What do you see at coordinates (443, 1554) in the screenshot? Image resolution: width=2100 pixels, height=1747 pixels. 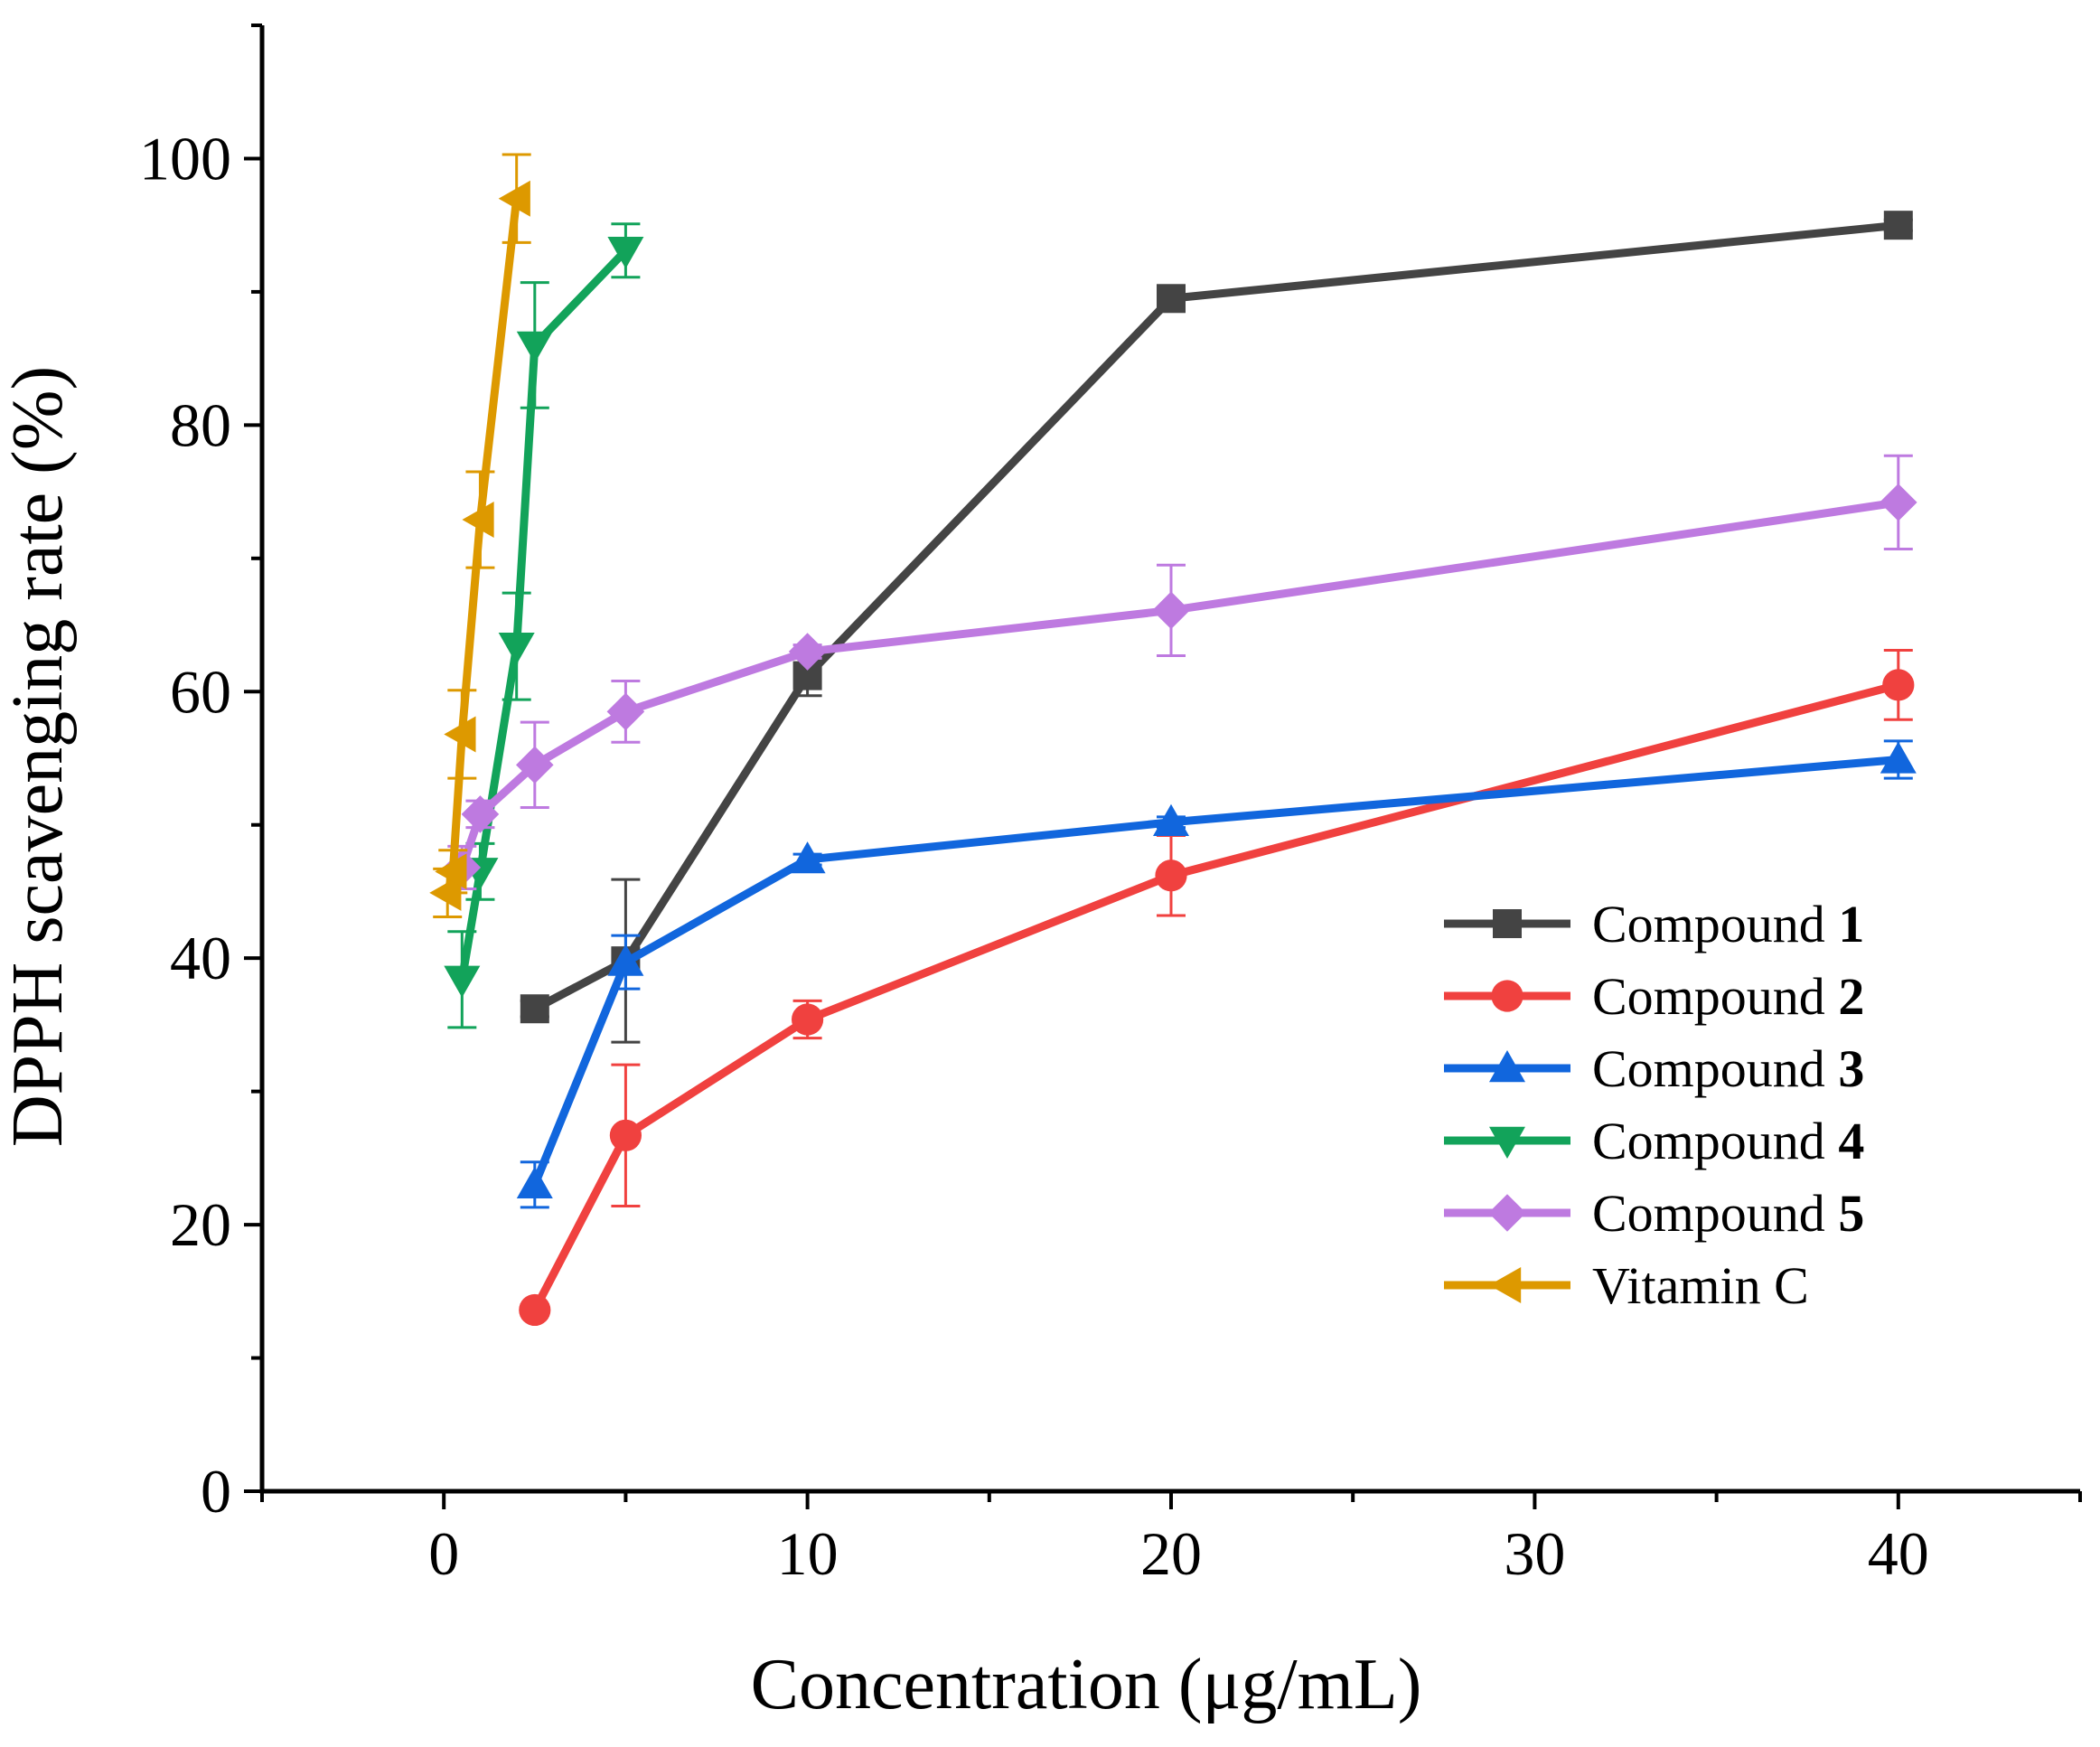 I see `x-tick-label: 0` at bounding box center [443, 1554].